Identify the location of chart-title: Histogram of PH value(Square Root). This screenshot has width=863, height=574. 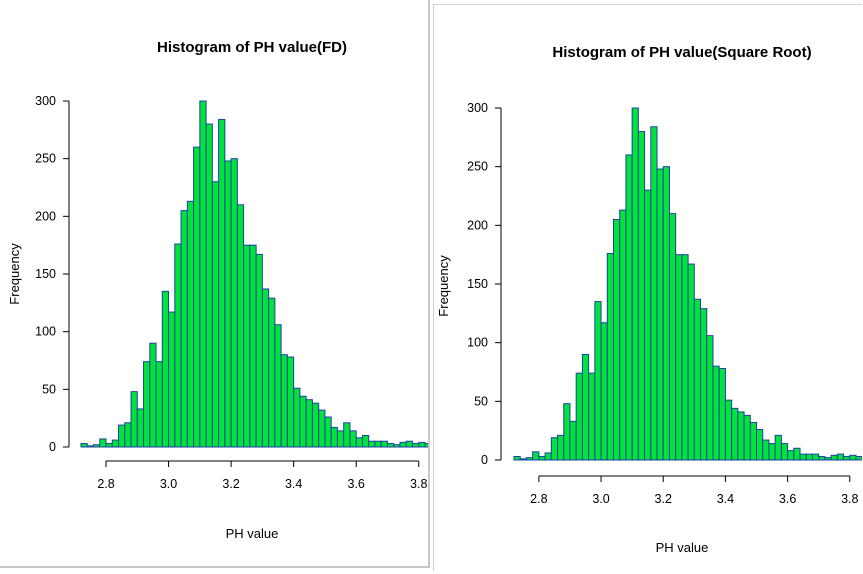
(681, 52).